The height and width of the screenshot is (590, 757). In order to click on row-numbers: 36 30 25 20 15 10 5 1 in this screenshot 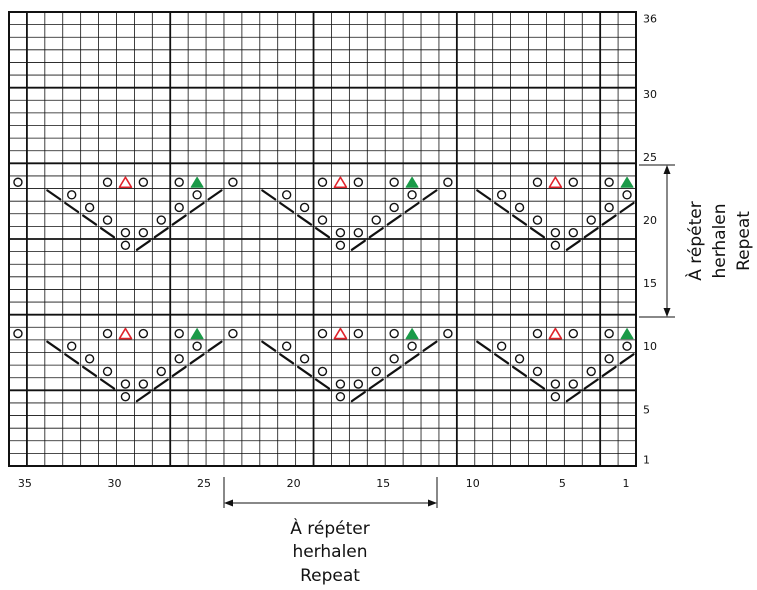, I will do `click(650, 239)`.